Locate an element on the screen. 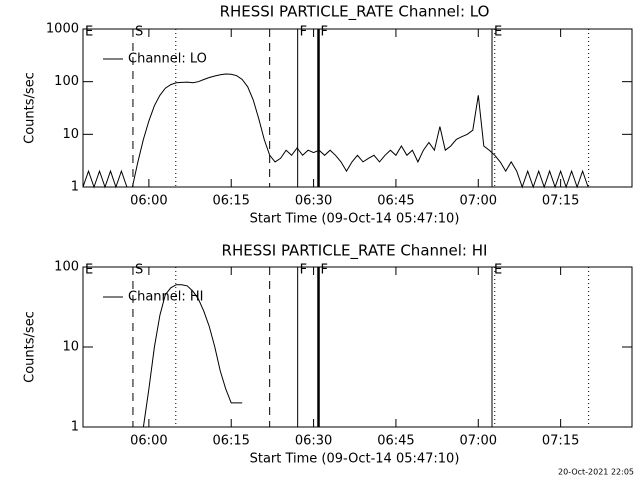  legend-label: Channel: HI is located at coordinates (166, 297).